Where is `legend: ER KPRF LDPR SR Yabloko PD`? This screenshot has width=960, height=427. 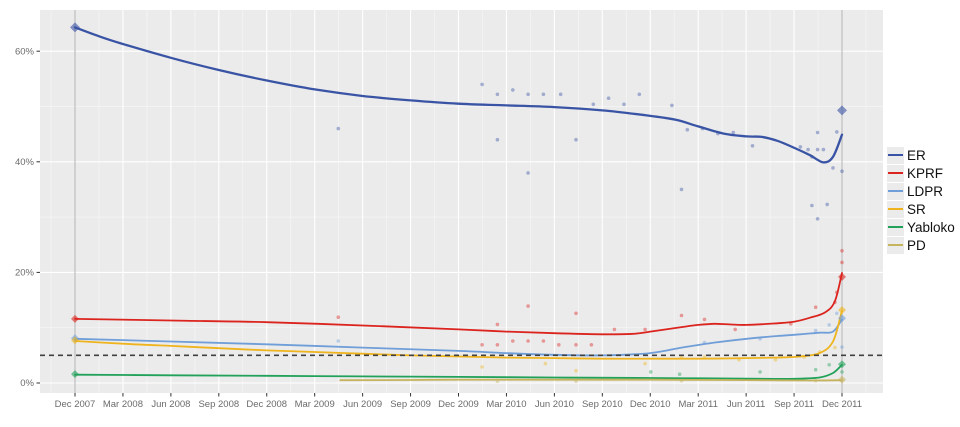
legend: ER KPRF LDPR SR Yabloko PD is located at coordinates (921, 200).